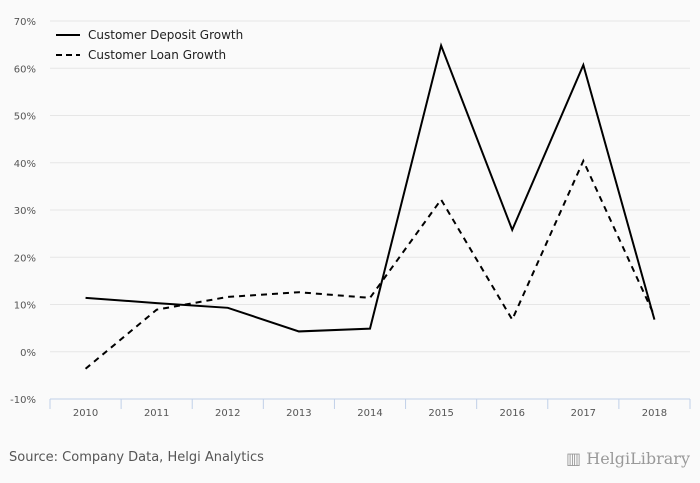  What do you see at coordinates (23, 400) in the screenshot?
I see `y-tick-label: -10%` at bounding box center [23, 400].